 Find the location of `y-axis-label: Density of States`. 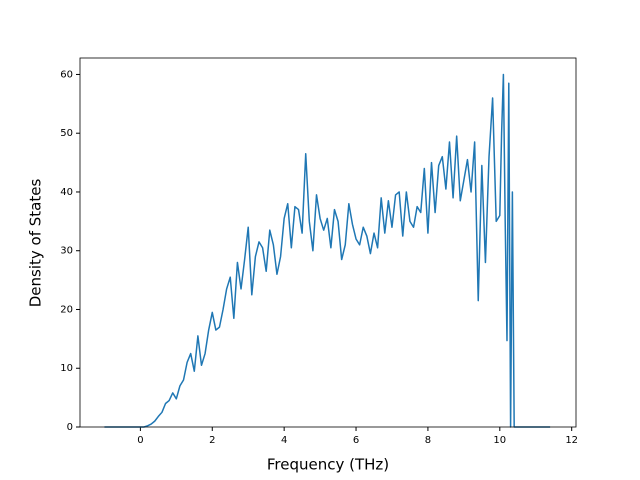

y-axis-label: Density of States is located at coordinates (36, 243).